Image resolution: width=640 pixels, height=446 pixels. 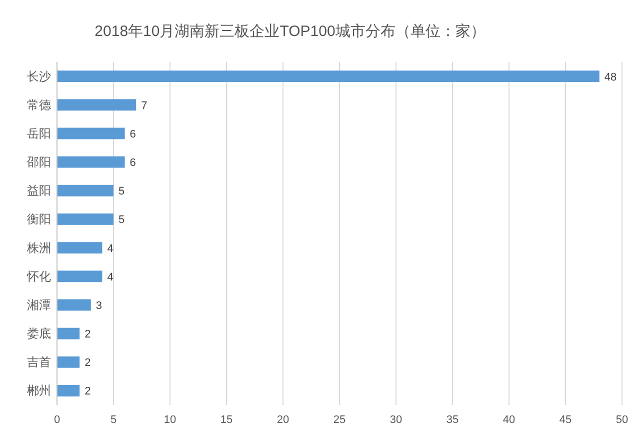 I want to click on x-tick-label: 40, so click(x=509, y=420).